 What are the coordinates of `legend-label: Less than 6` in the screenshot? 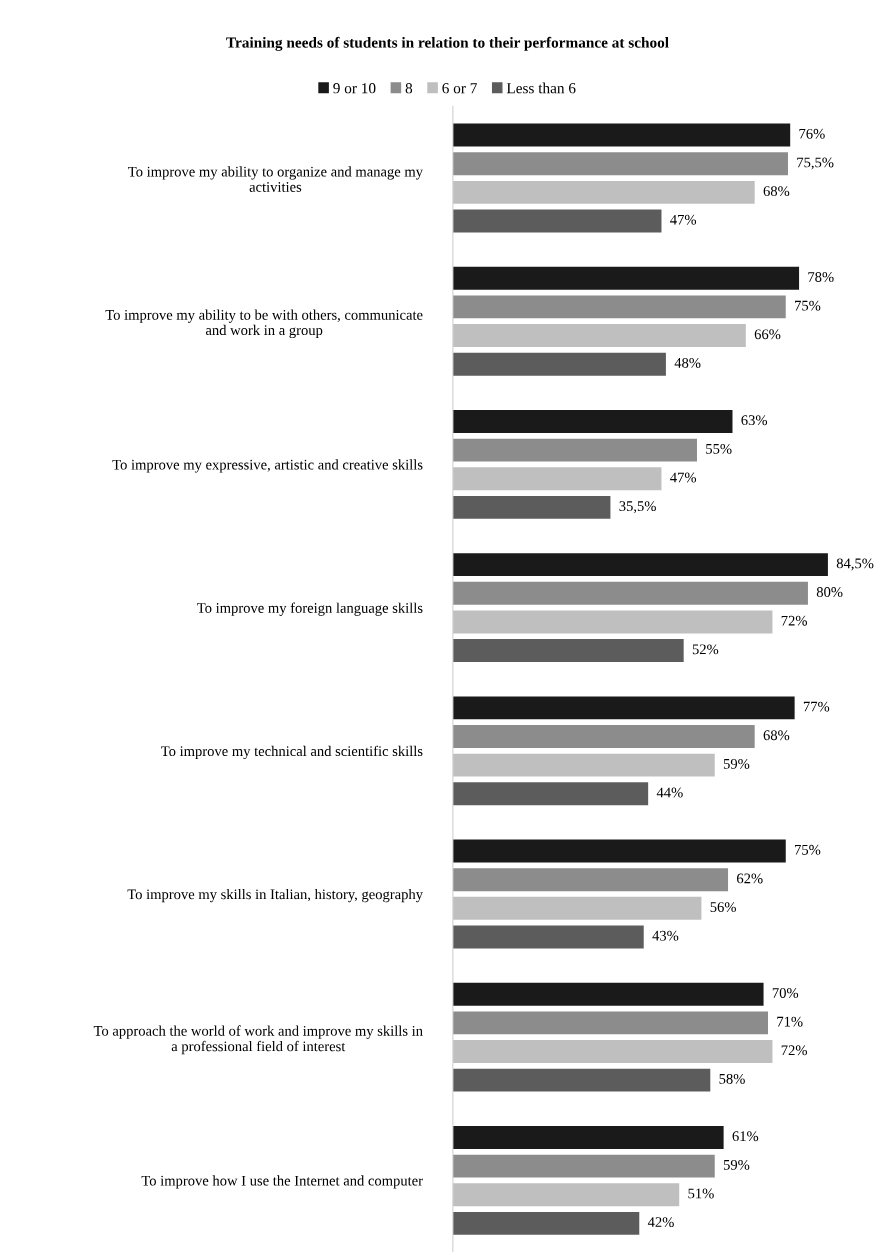 It's located at (541, 88).